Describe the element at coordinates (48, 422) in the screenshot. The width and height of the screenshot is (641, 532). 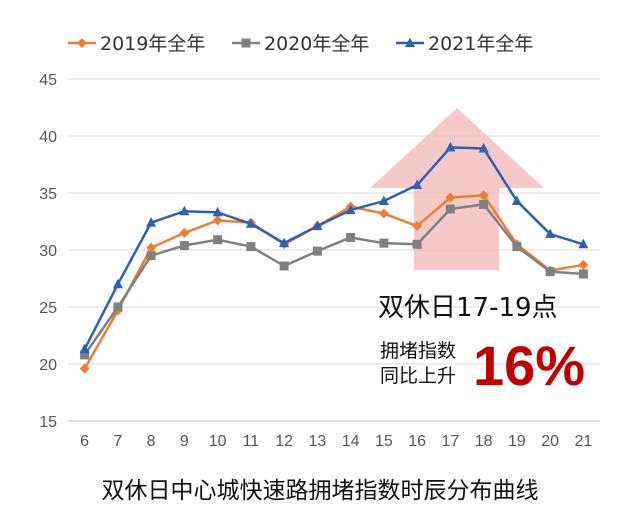
I see `y-tick-label: 15` at that location.